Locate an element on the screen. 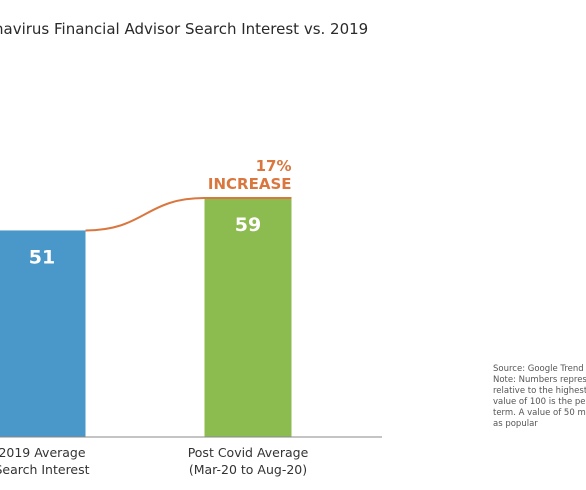  bar-value-label: 59 is located at coordinates (248, 225).